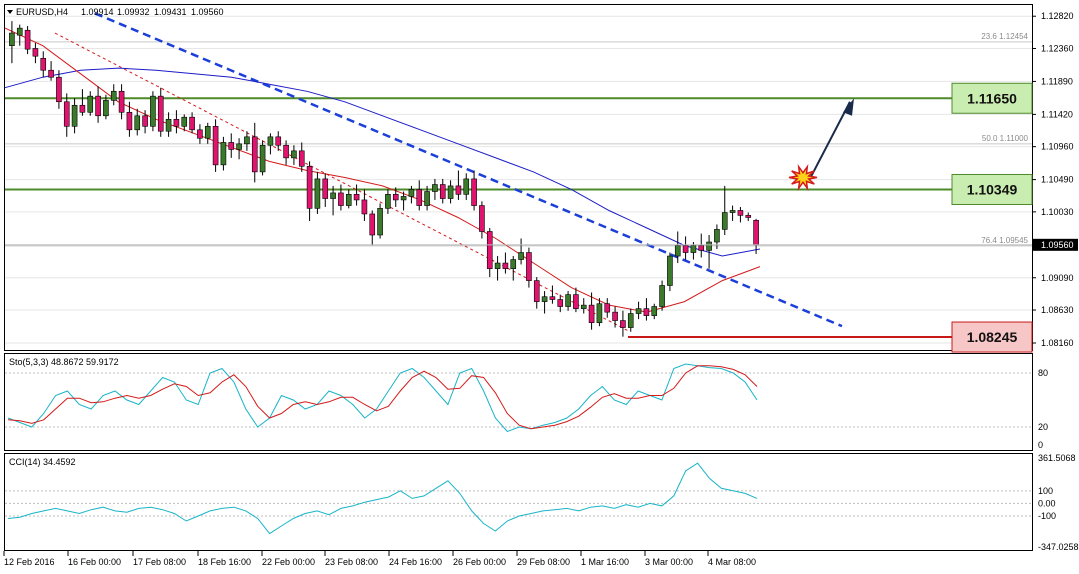  I want to click on price-tick-label: 1.08160, so click(1057, 343).